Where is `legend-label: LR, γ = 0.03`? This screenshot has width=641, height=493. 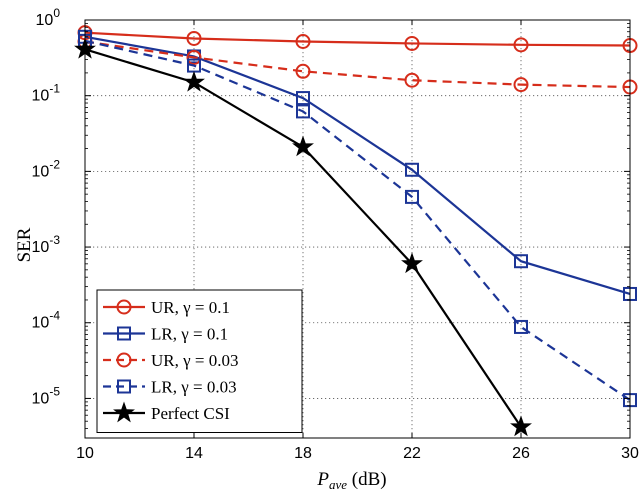 legend-label: LR, γ = 0.03 is located at coordinates (194, 387).